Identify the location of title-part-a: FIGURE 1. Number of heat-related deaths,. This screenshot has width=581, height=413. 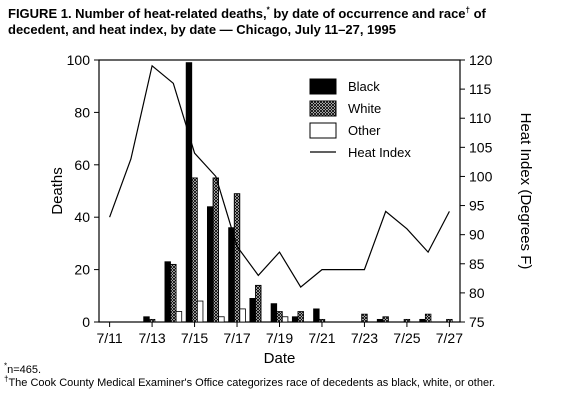
(137, 13).